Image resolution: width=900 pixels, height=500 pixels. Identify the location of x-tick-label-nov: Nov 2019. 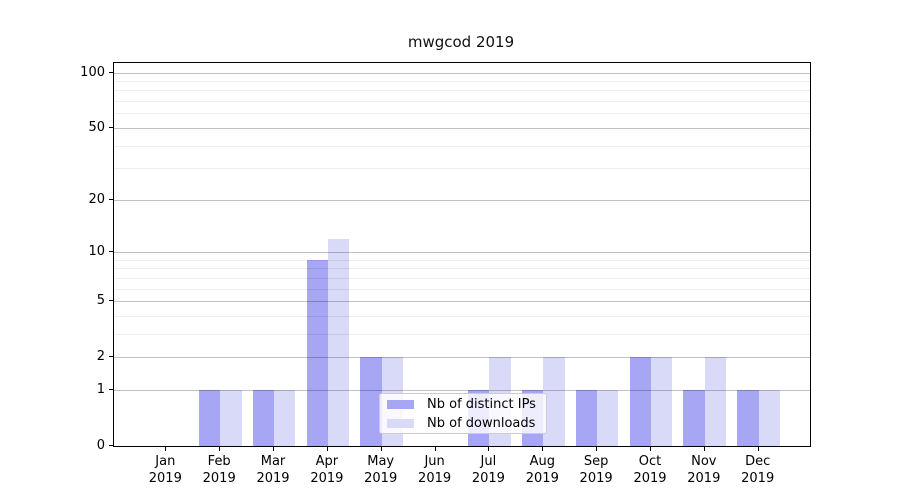
(704, 470).